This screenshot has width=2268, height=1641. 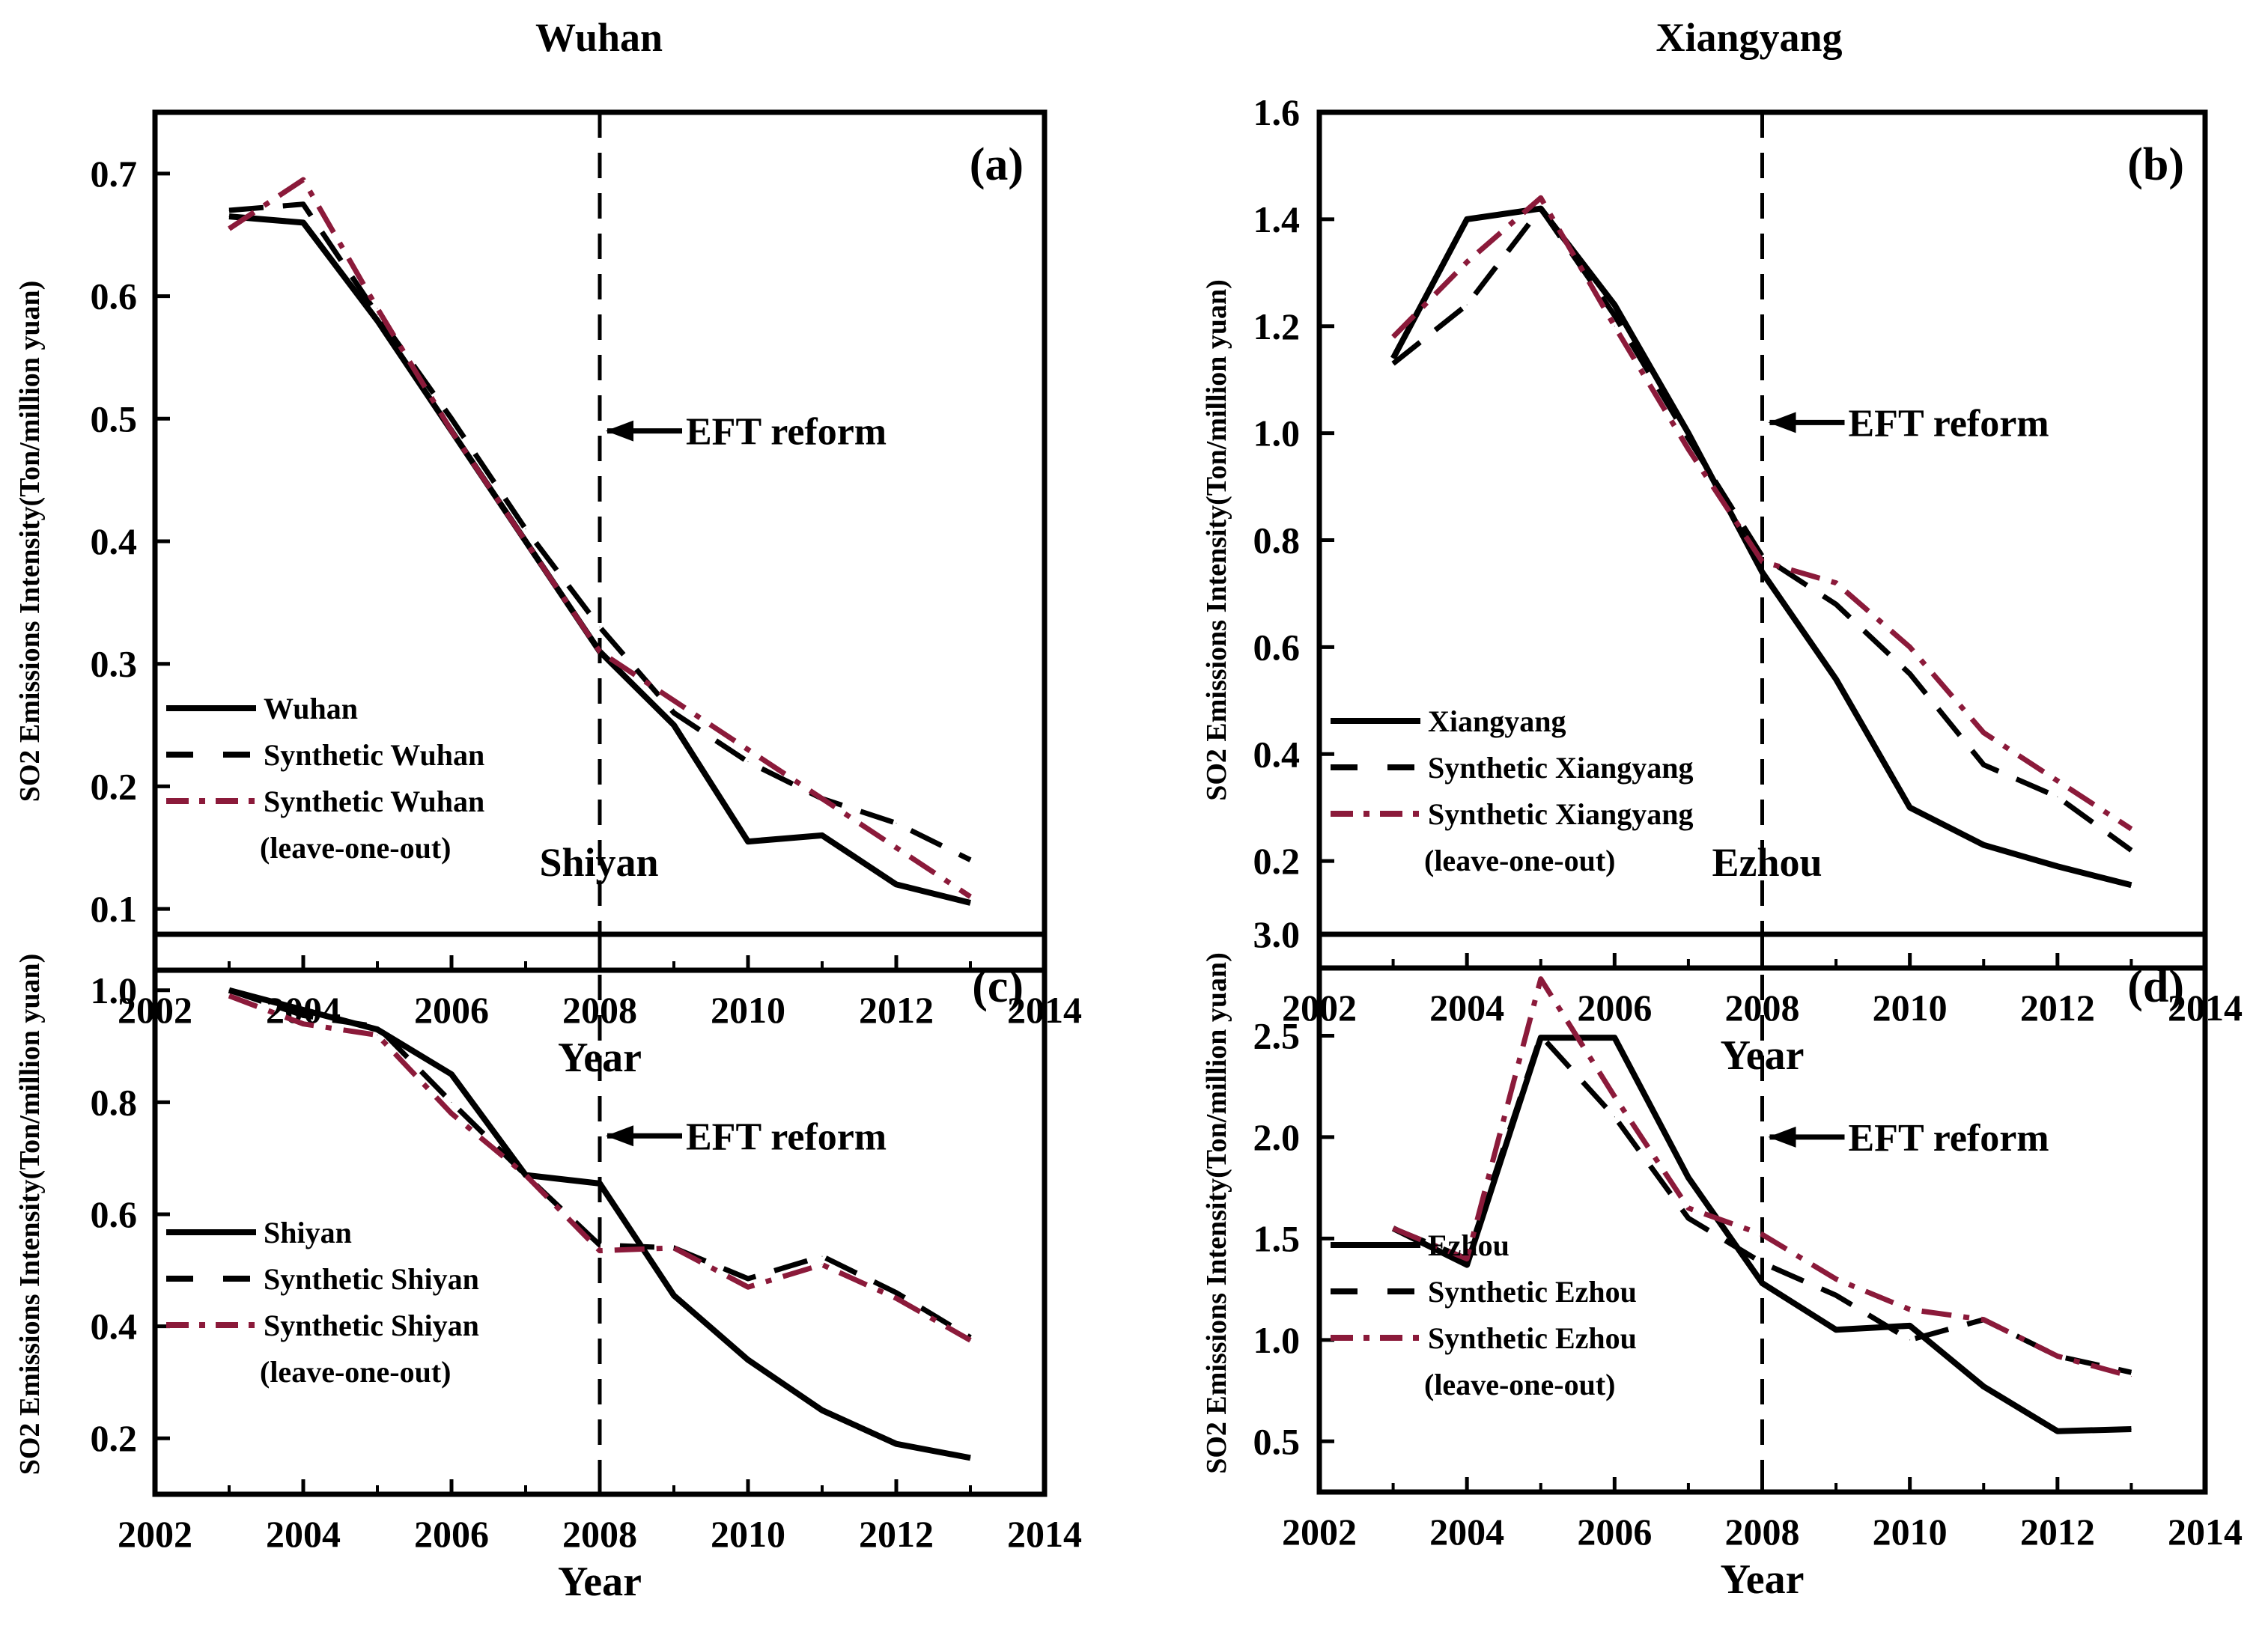 What do you see at coordinates (114, 786) in the screenshot?
I see `y-tick-label: 0.2` at bounding box center [114, 786].